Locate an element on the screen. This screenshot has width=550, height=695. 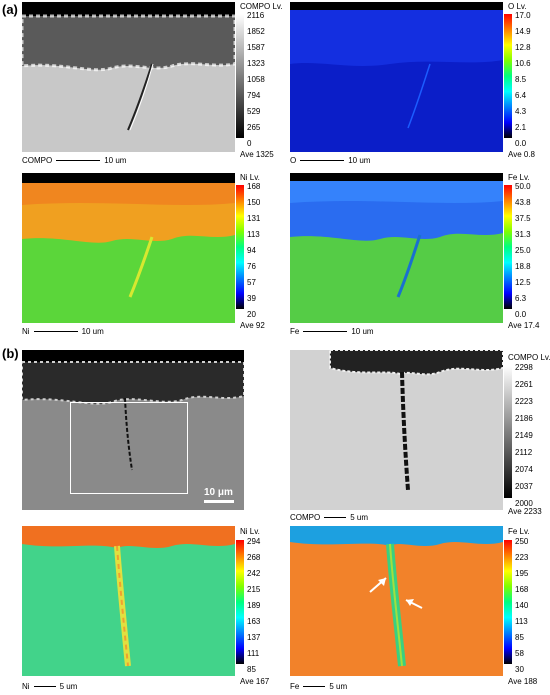
compo-map-svg is located at coordinates (128, 66).